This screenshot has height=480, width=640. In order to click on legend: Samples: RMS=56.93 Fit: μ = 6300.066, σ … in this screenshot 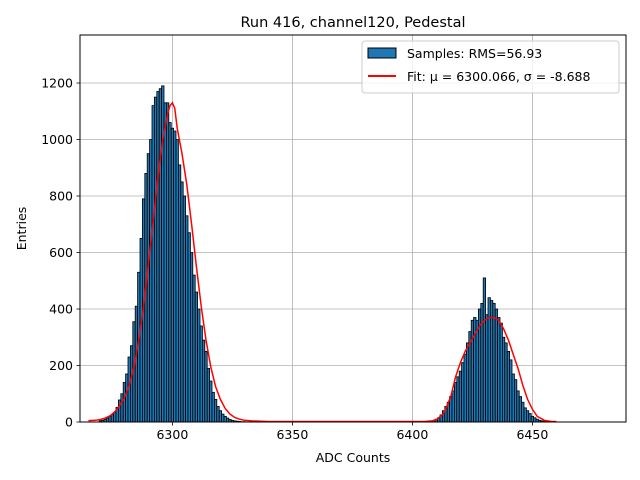, I will do `click(490, 67)`.